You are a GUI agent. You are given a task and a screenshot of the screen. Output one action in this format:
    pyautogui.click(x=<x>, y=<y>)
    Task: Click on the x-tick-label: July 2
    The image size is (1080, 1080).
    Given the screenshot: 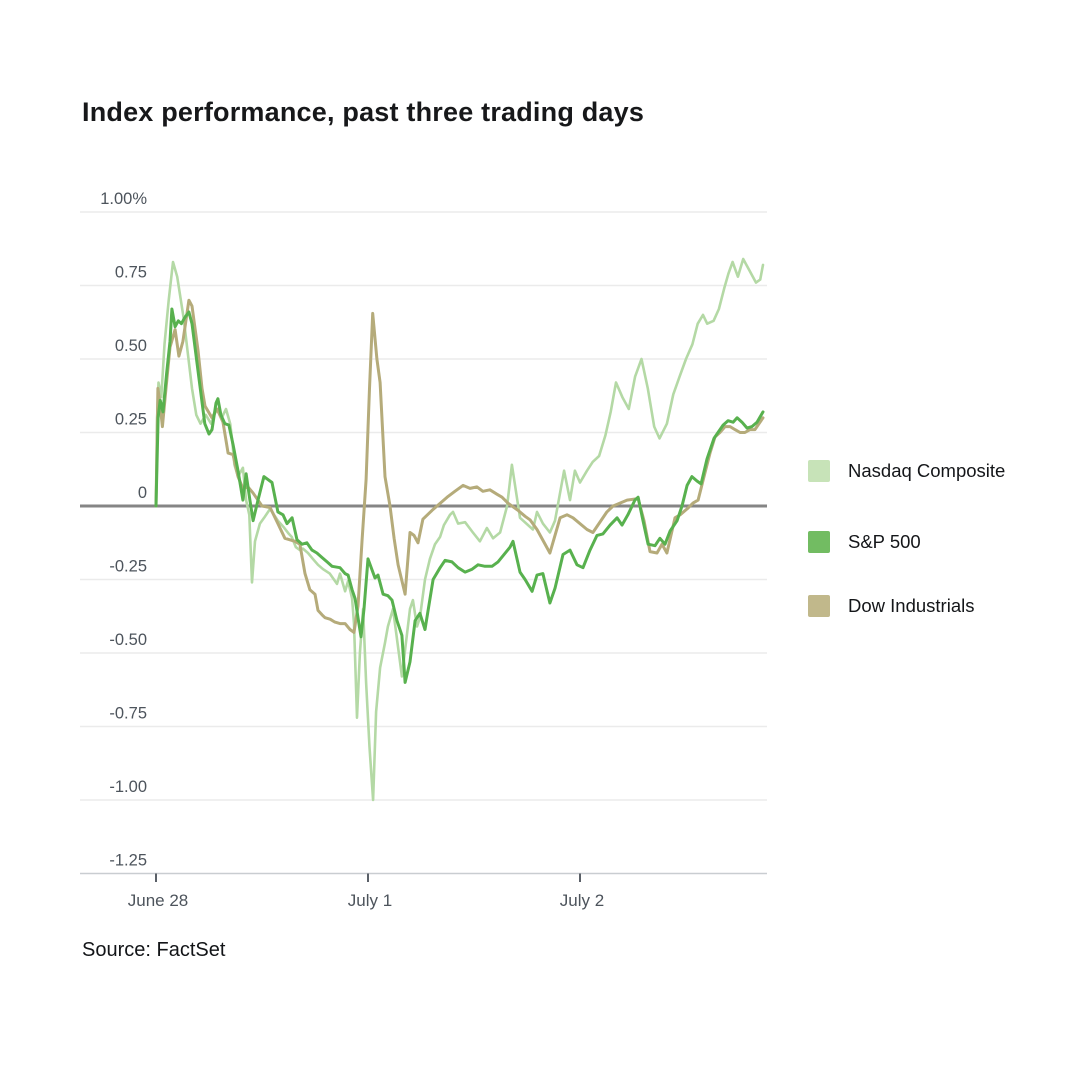 What is the action you would take?
    pyautogui.click(x=582, y=900)
    